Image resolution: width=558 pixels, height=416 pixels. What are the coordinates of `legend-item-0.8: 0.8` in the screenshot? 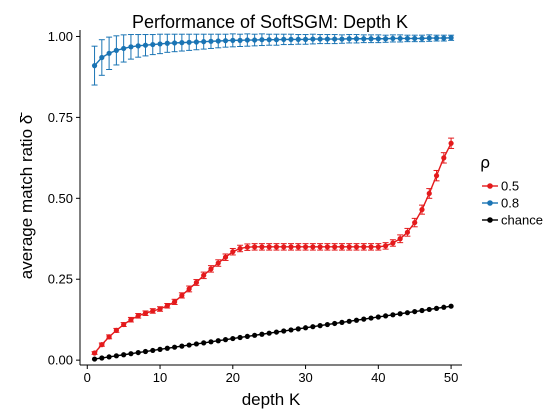 It's located at (500, 203).